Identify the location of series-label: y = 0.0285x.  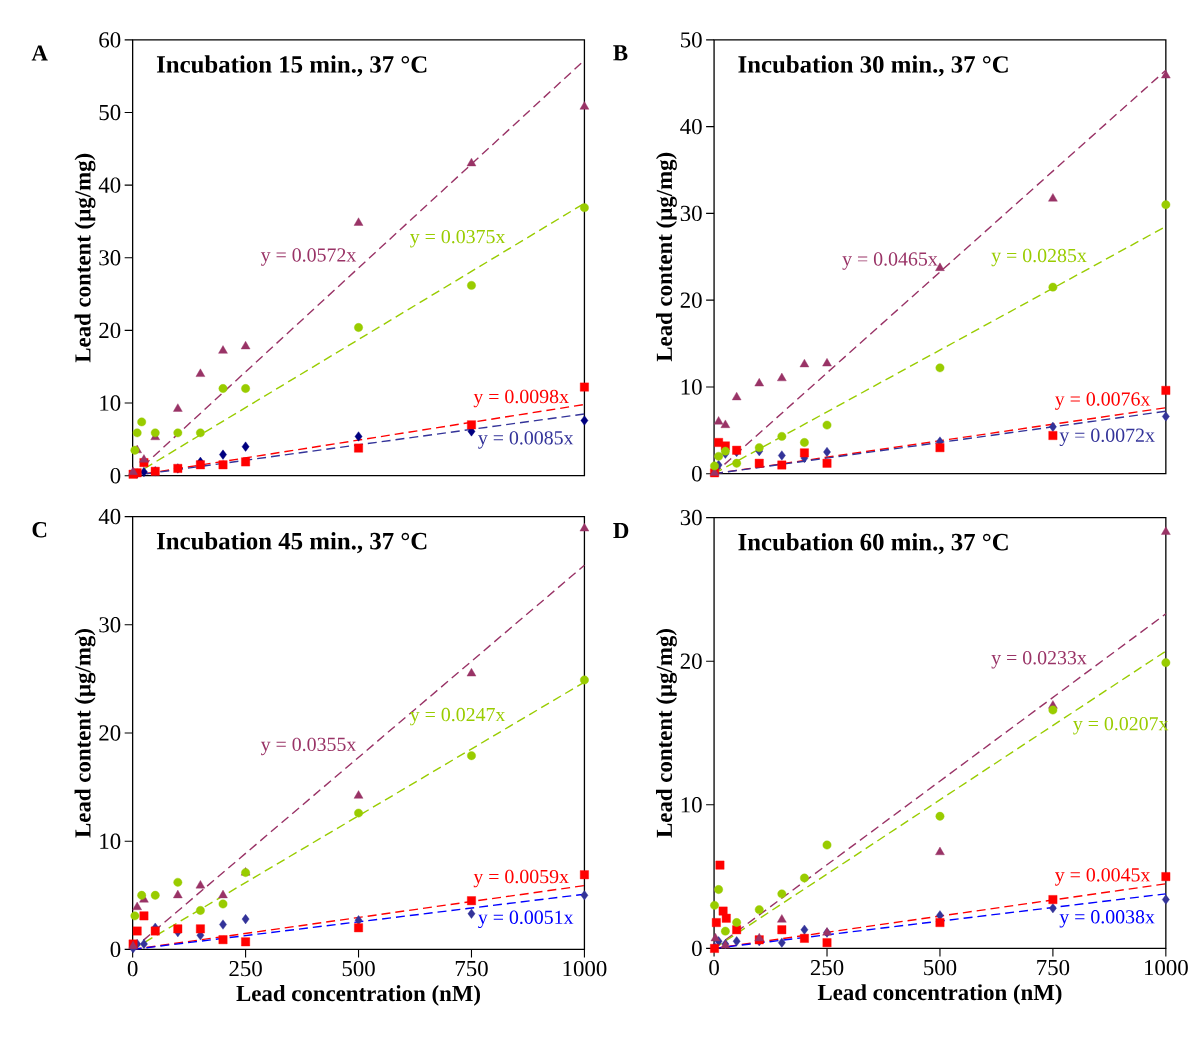
(1039, 257).